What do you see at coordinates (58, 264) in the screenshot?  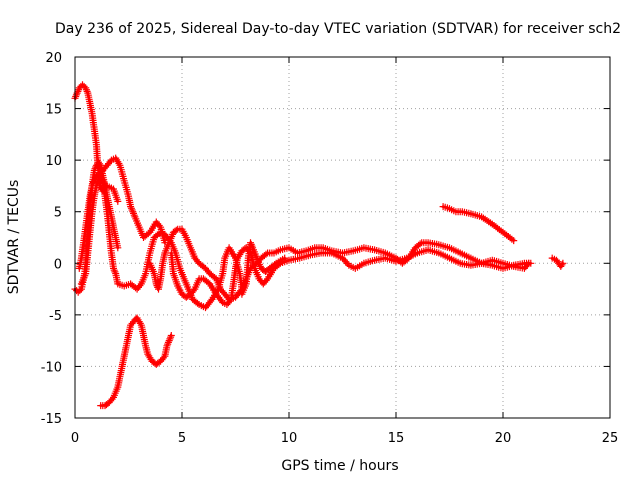 I see `y-tick-label: 0` at bounding box center [58, 264].